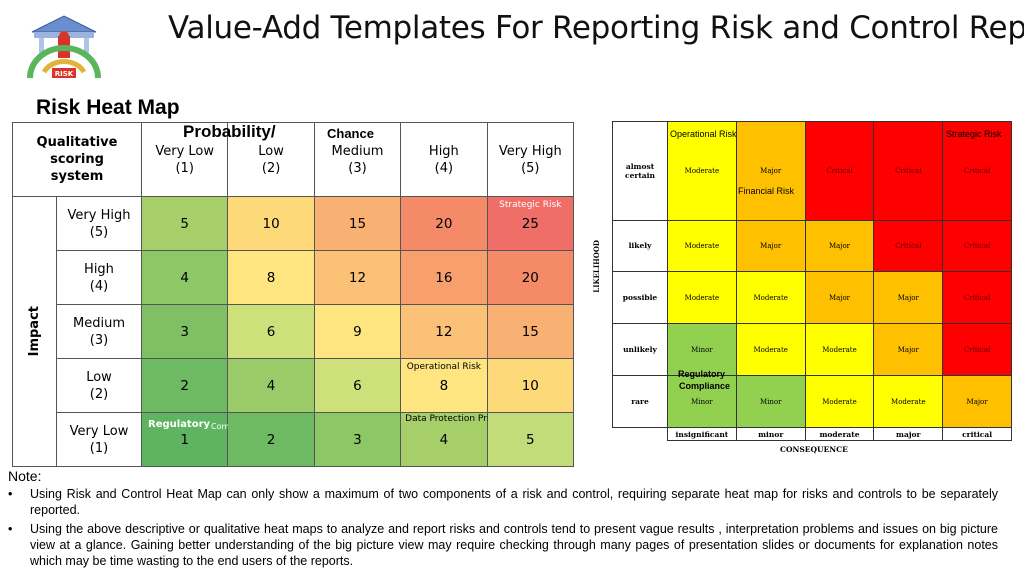  What do you see at coordinates (25, 476) in the screenshot?
I see `note-title: Note:` at bounding box center [25, 476].